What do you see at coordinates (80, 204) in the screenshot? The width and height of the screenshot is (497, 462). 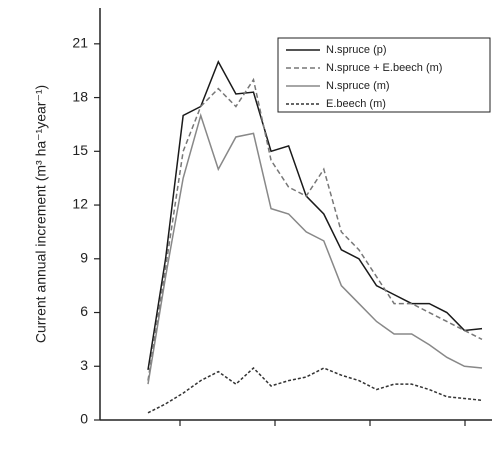 I see `y-tick-label: 12` at bounding box center [80, 204].